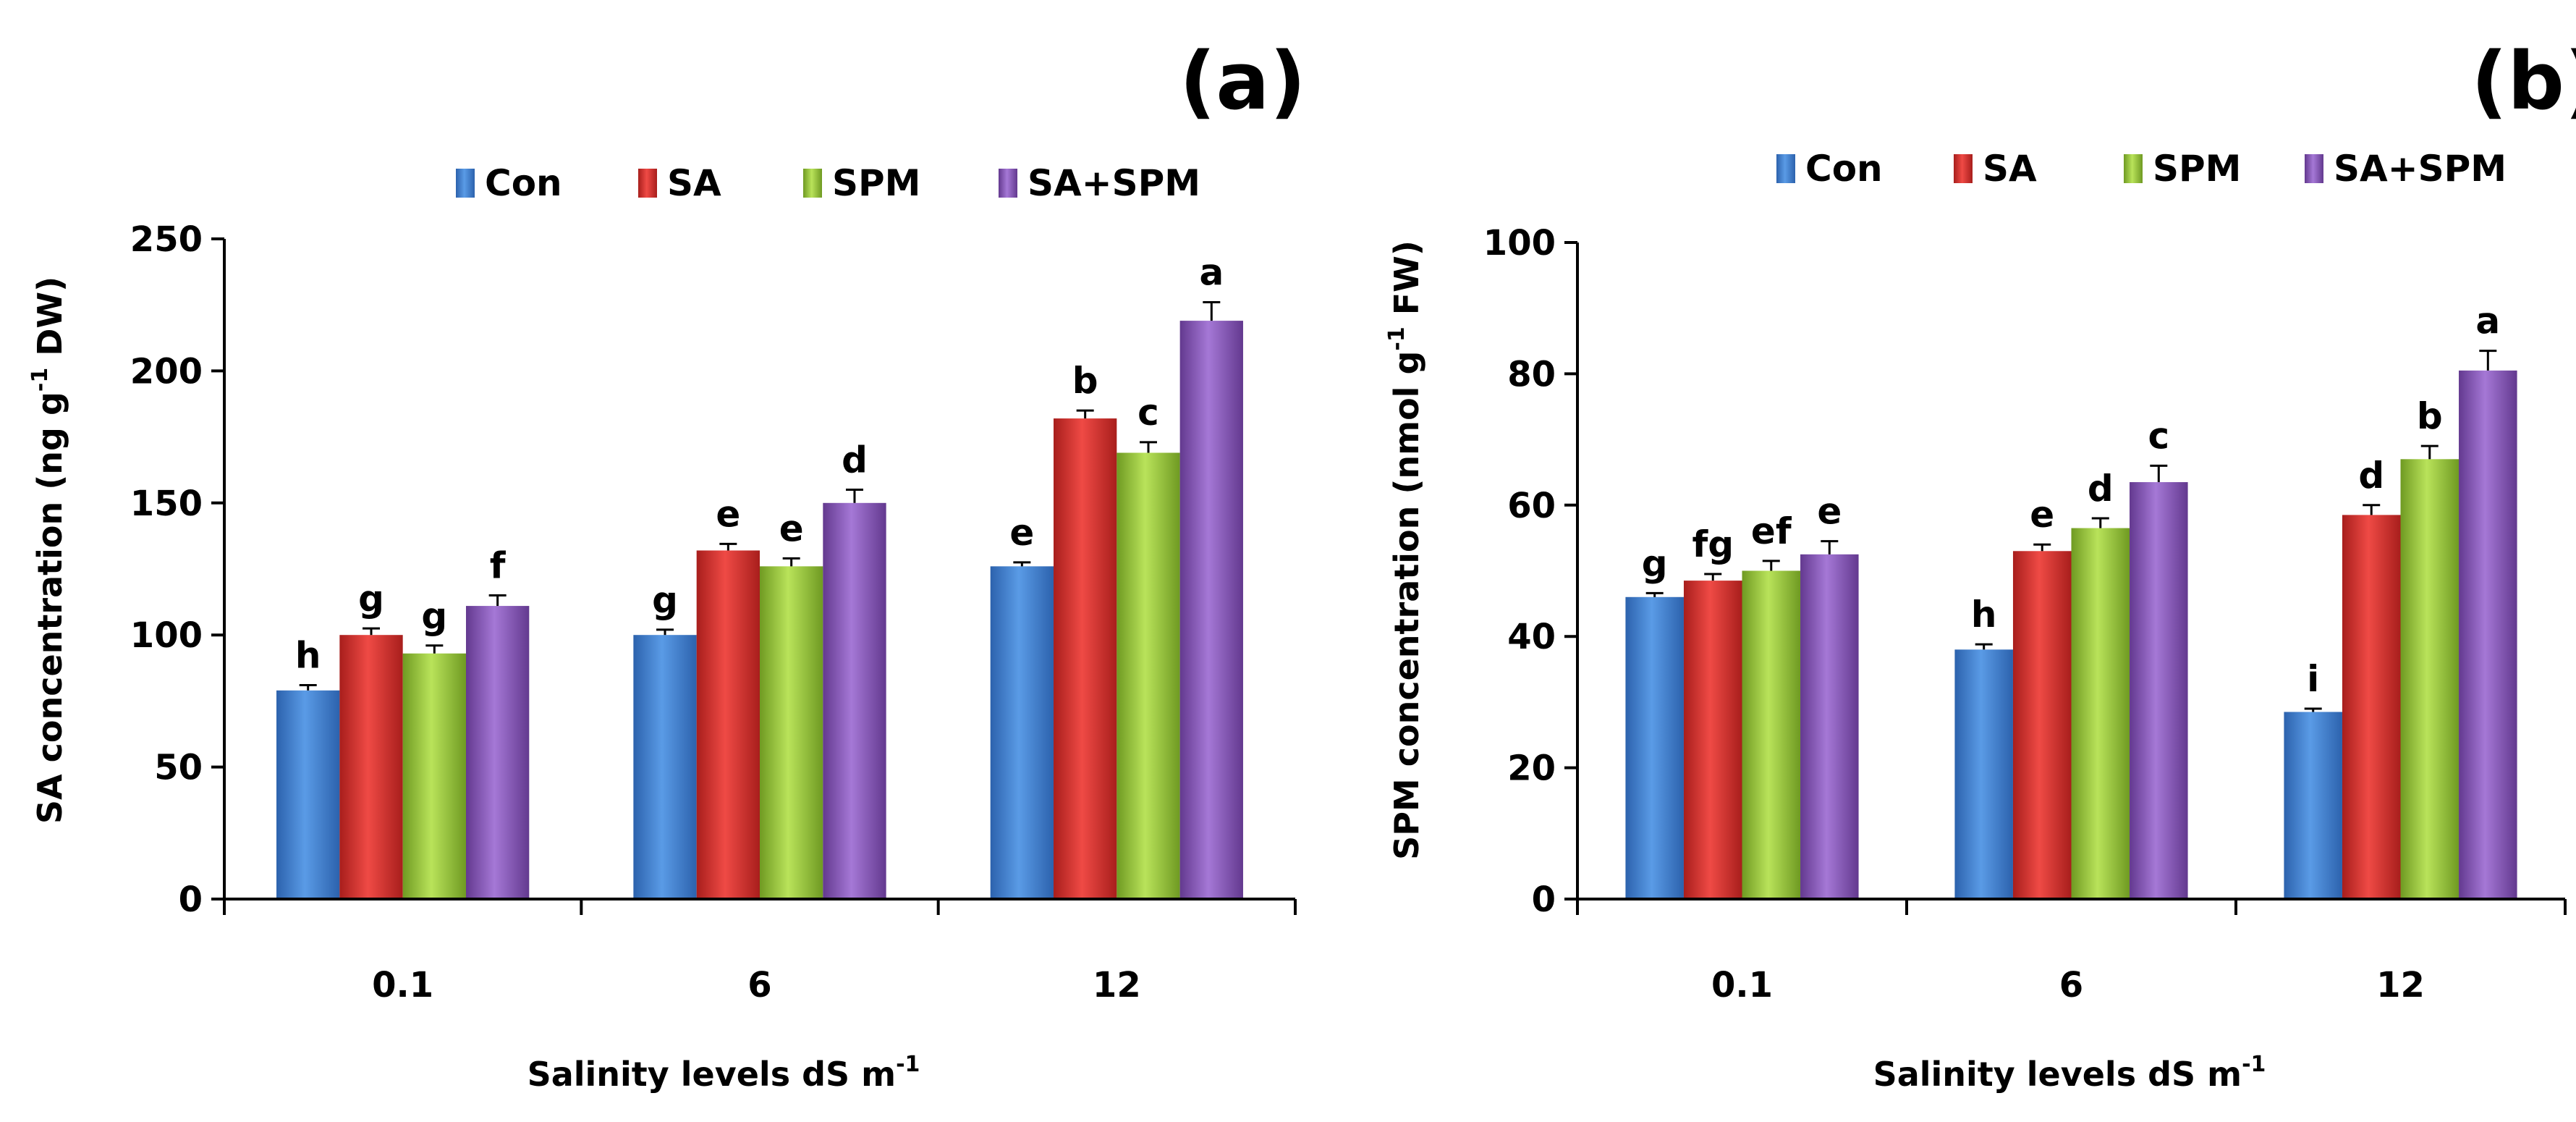 This screenshot has height=1122, width=2576. Describe the element at coordinates (166, 371) in the screenshot. I see `y-tick-label-a-4: 200` at that location.